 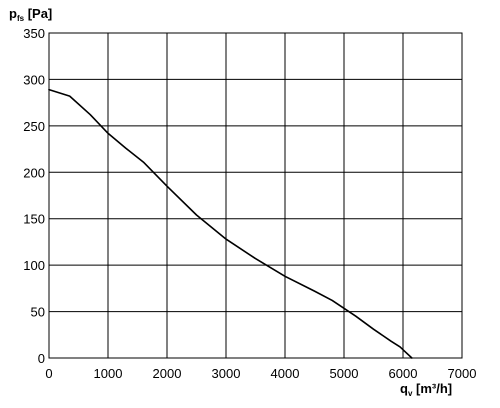 I want to click on y-tick-label-300: 300, so click(x=34, y=79).